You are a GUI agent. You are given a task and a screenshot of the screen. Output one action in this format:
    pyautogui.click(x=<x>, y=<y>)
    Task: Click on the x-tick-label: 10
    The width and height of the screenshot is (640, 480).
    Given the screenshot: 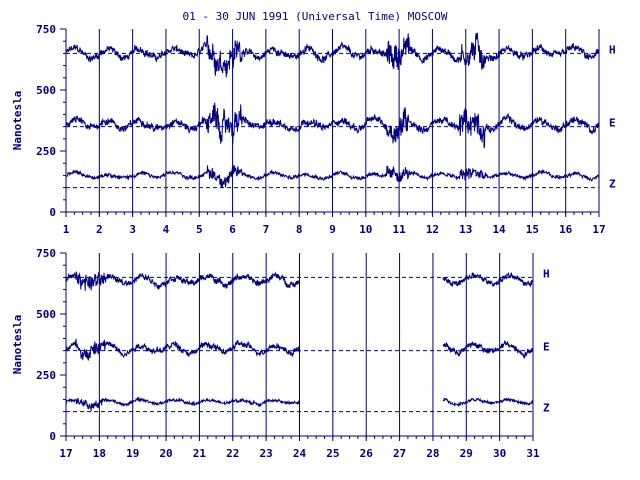 What is the action you would take?
    pyautogui.click(x=365, y=229)
    